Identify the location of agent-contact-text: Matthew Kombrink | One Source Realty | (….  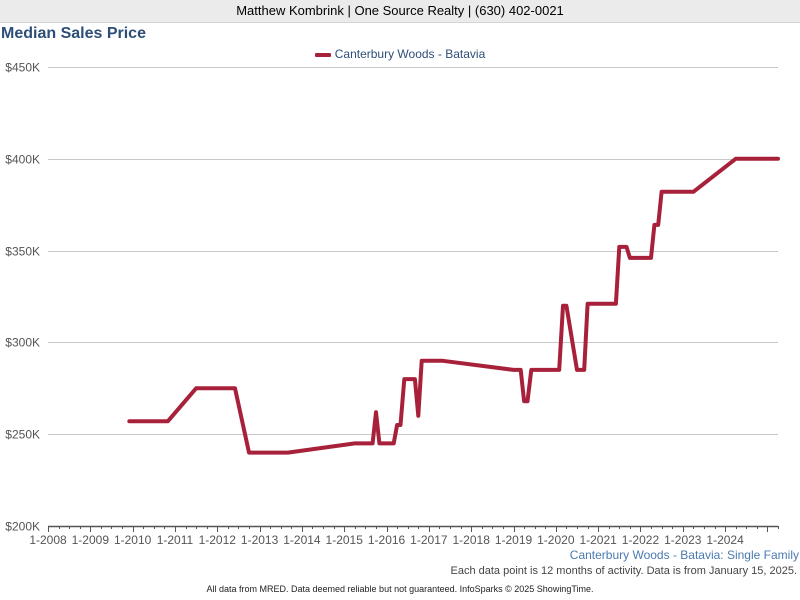
(400, 10).